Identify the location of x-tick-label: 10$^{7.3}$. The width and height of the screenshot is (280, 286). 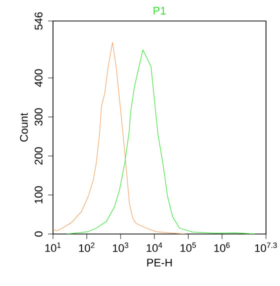
(266, 247).